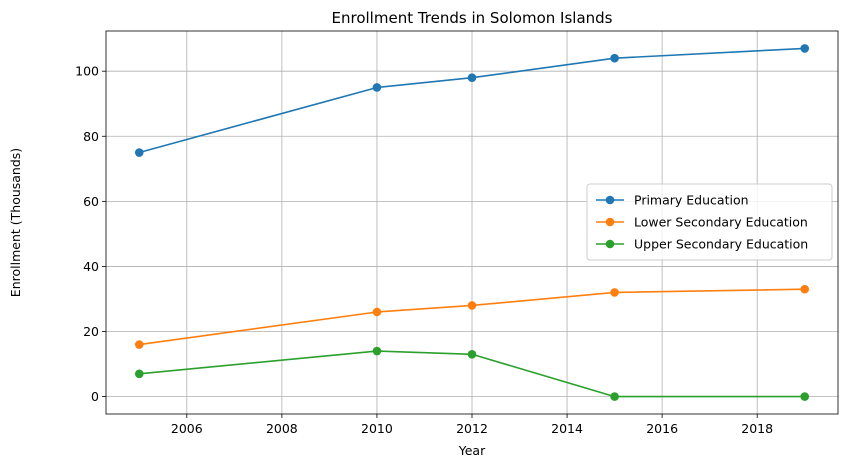 Image resolution: width=850 pixels, height=472 pixels. What do you see at coordinates (662, 428) in the screenshot?
I see `x-tick-label: 2016` at bounding box center [662, 428].